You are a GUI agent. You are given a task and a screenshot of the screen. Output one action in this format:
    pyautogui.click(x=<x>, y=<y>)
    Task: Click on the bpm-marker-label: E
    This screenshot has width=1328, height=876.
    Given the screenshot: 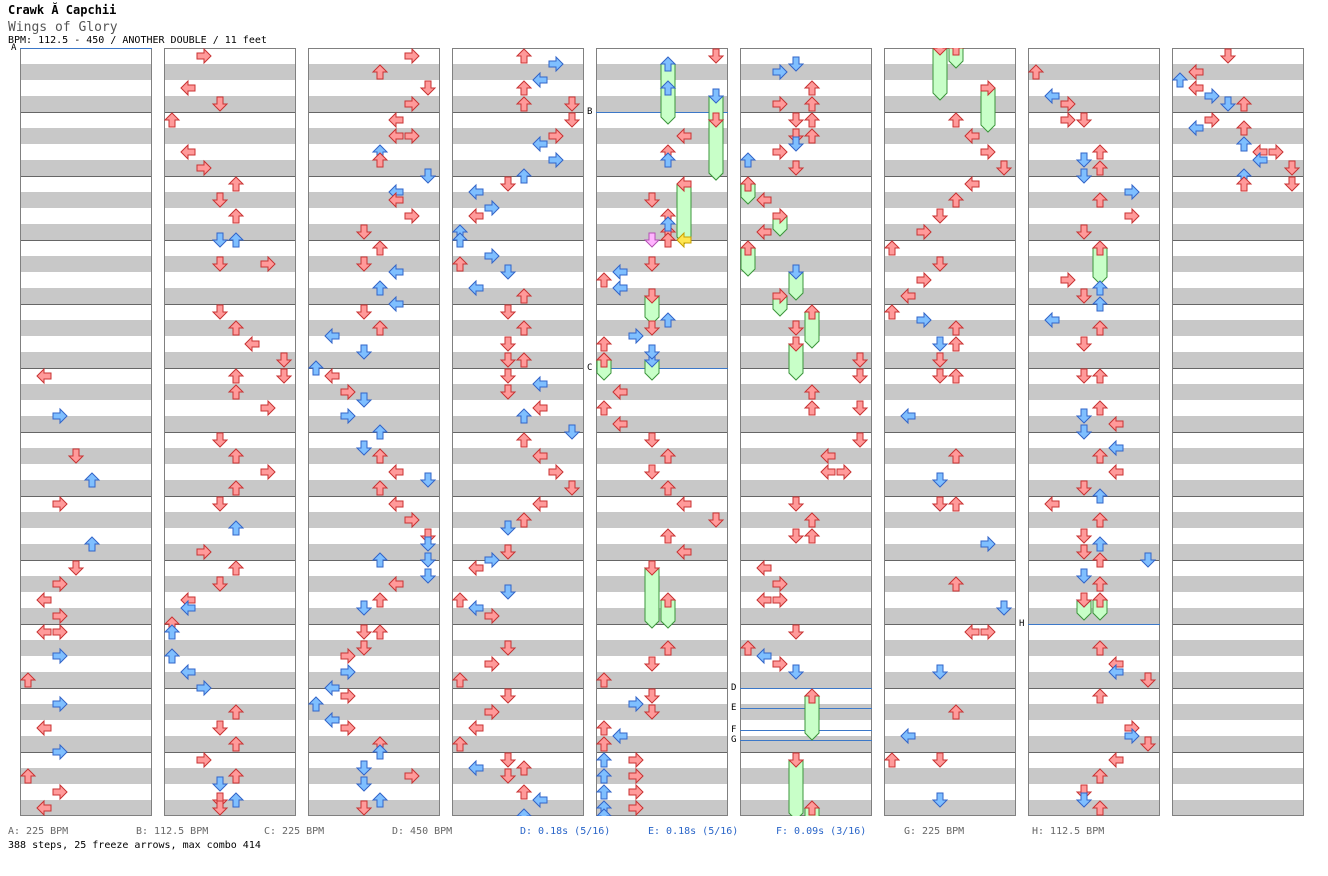 What is the action you would take?
    pyautogui.click(x=734, y=708)
    